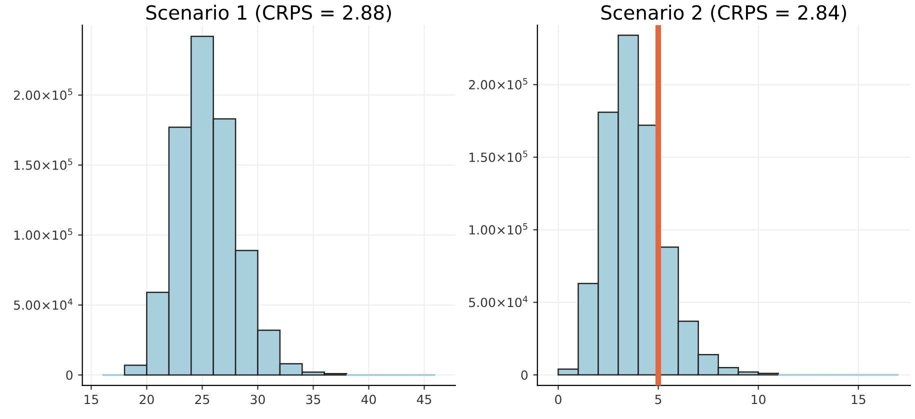 The width and height of the screenshot is (915, 419). I want to click on x-tick-label: 20, so click(147, 399).